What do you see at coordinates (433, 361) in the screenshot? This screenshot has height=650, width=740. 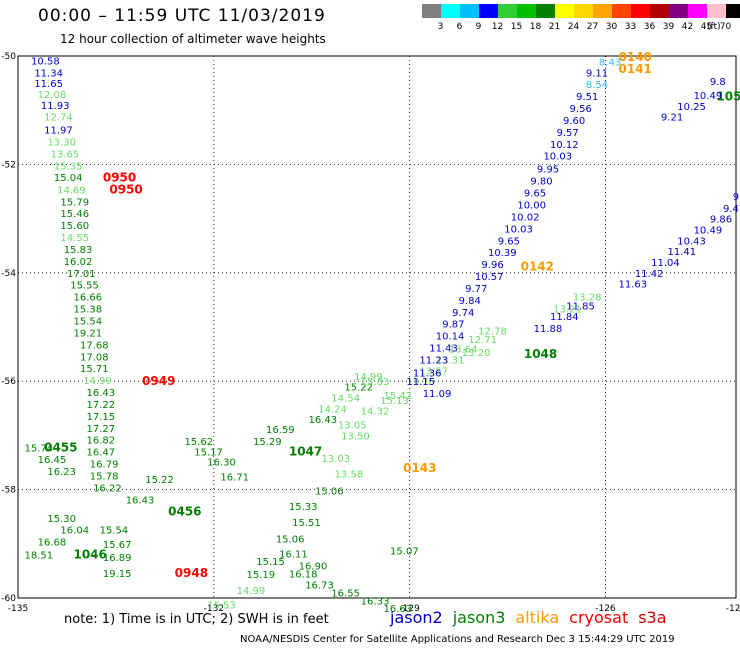 I see `wave-height-label: 11.23` at bounding box center [433, 361].